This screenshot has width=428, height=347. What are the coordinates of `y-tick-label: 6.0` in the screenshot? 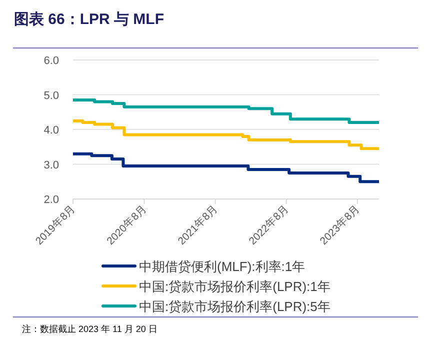 It's located at (51, 61).